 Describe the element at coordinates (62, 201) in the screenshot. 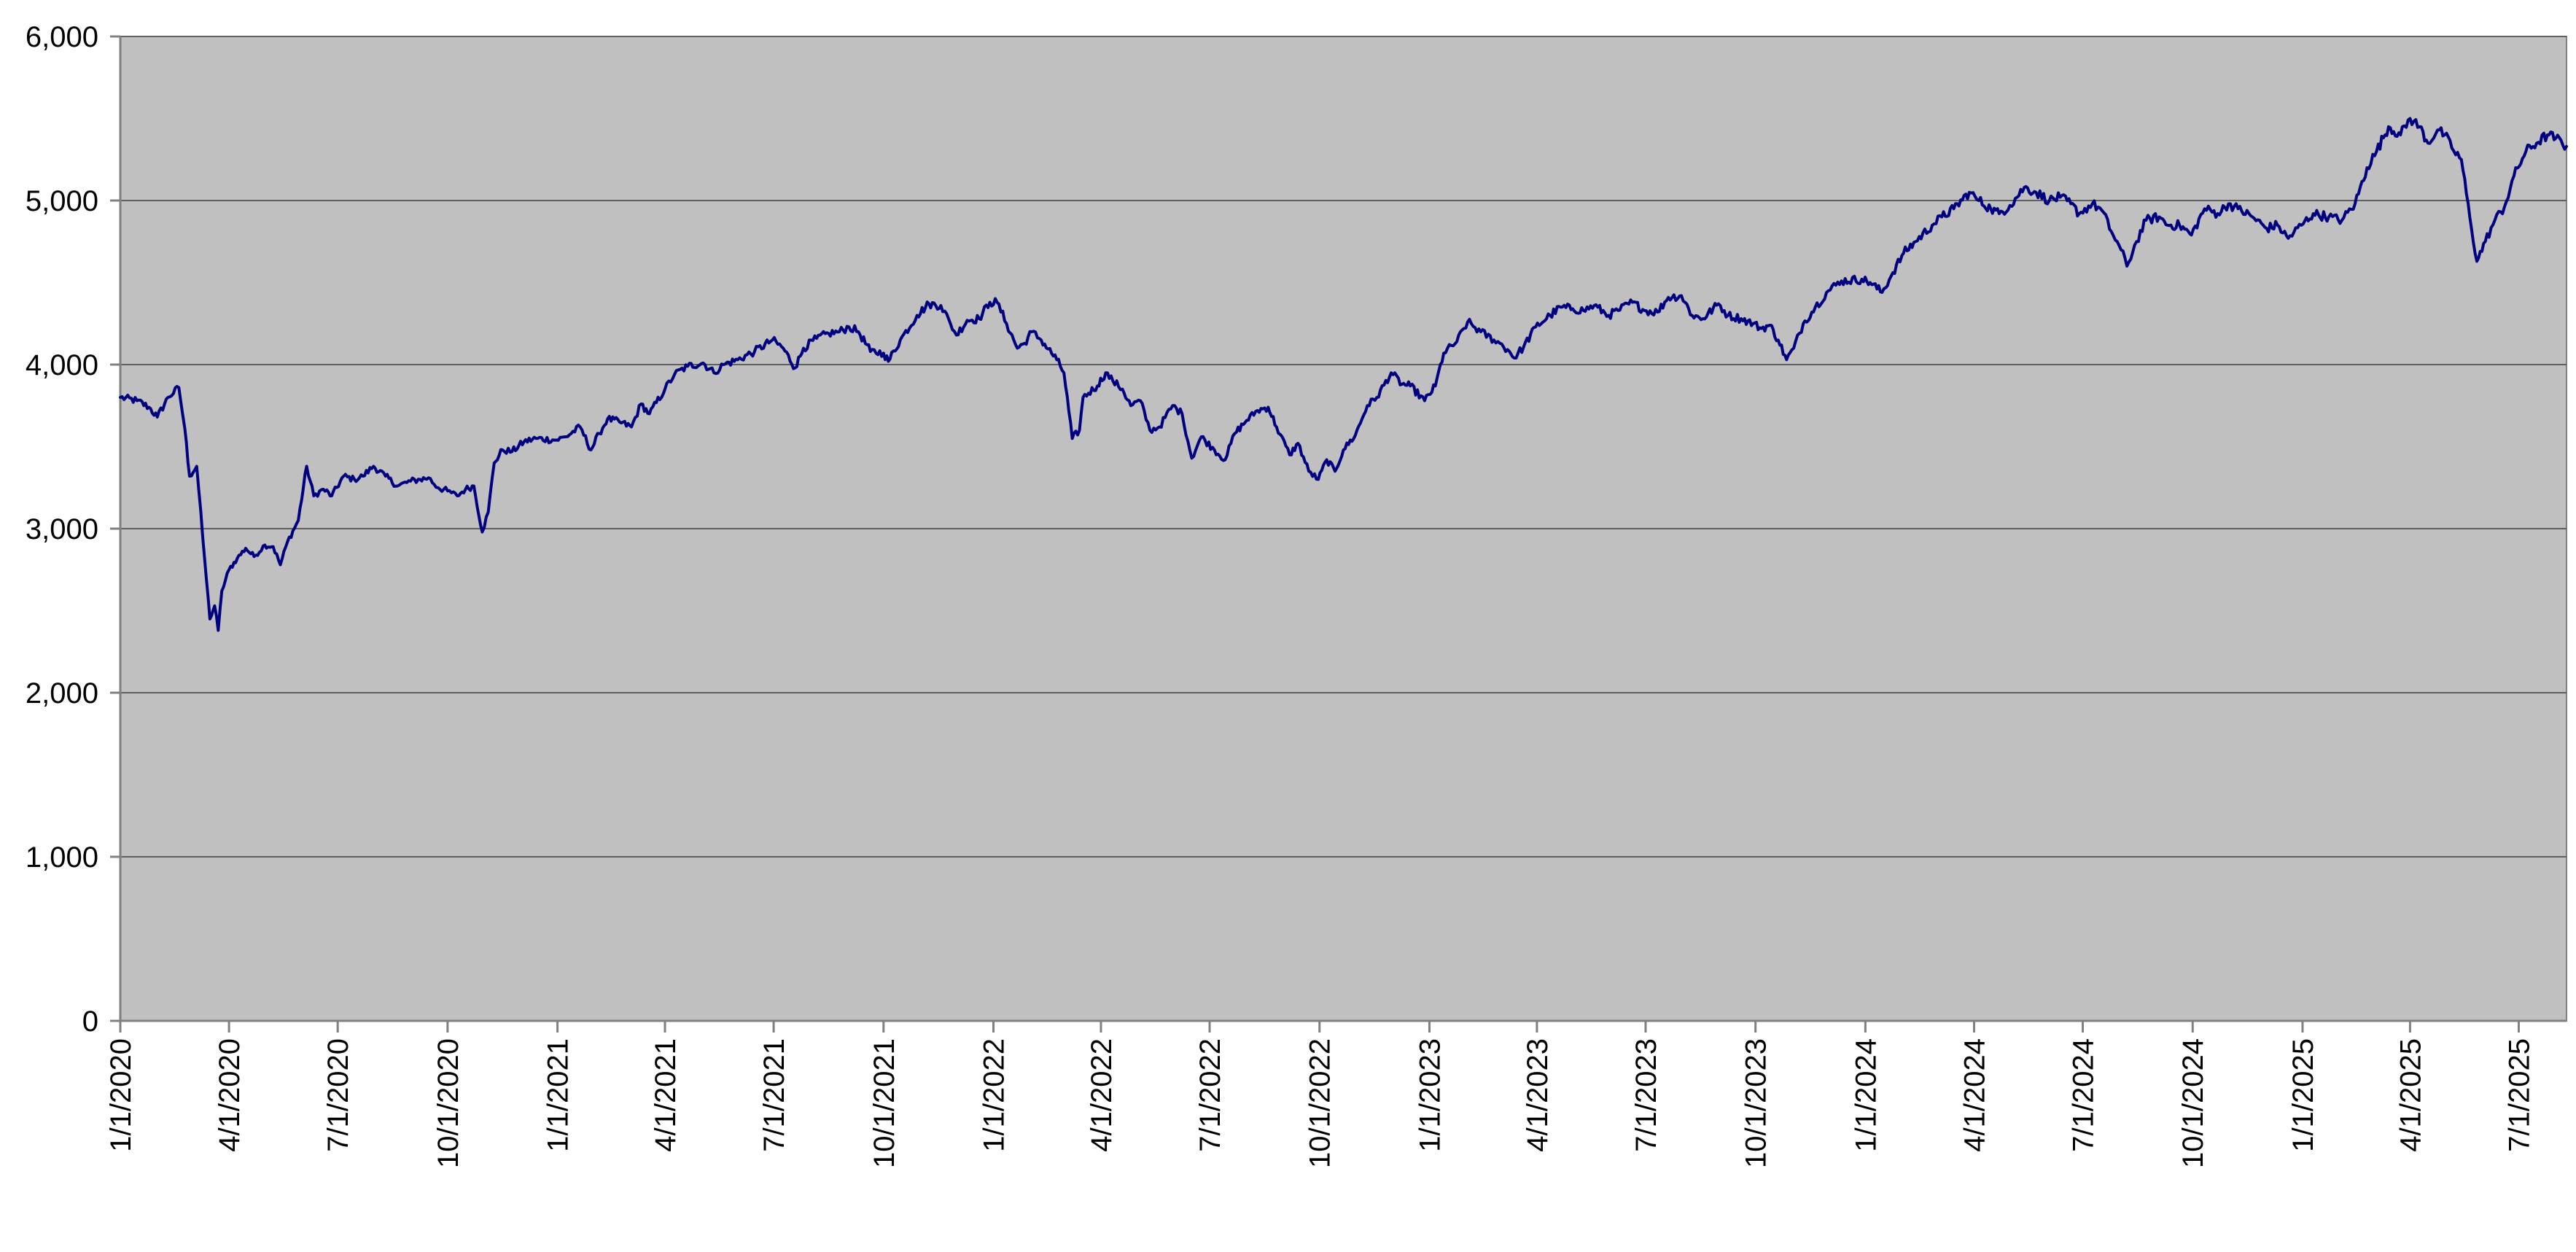

I see `y-tick-label: 5,000` at that location.